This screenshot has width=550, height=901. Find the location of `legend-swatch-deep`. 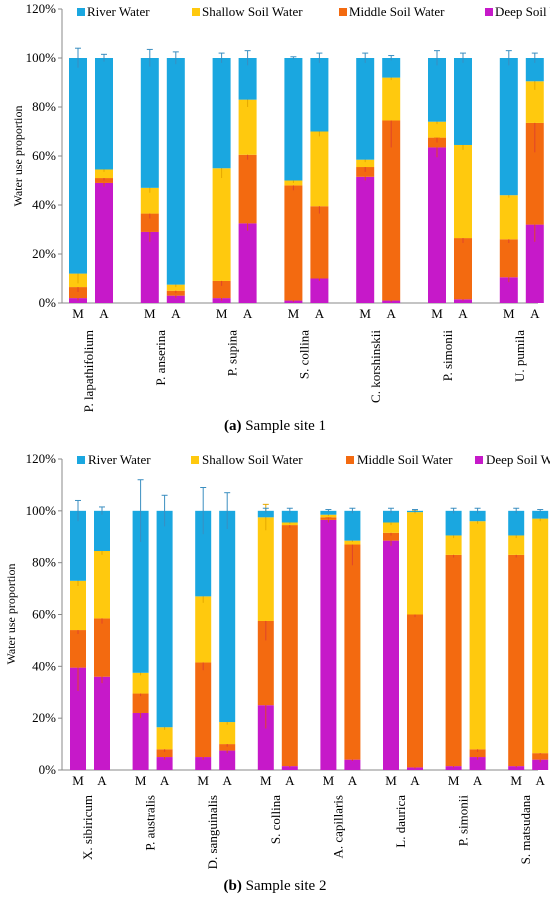

legend-swatch-deep is located at coordinates (489, 12).